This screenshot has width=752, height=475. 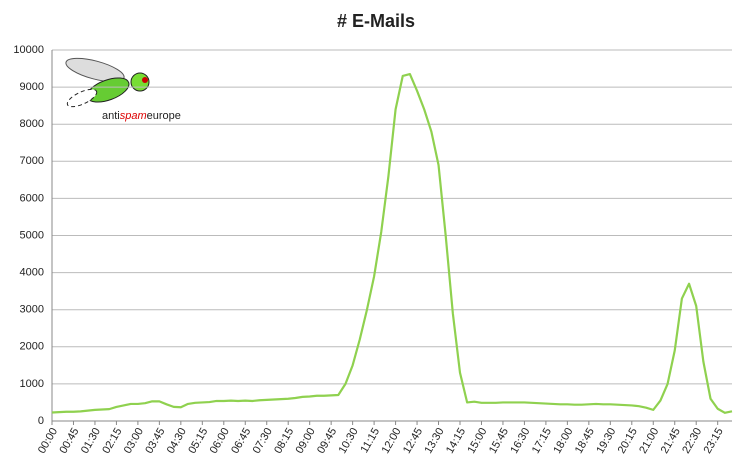 I want to click on logo: antispameurope, so click(x=123, y=89).